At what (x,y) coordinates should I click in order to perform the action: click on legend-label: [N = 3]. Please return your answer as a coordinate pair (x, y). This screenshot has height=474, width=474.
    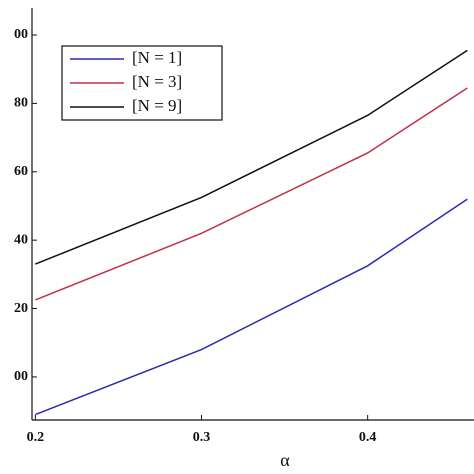
    Looking at the image, I should click on (157, 81).